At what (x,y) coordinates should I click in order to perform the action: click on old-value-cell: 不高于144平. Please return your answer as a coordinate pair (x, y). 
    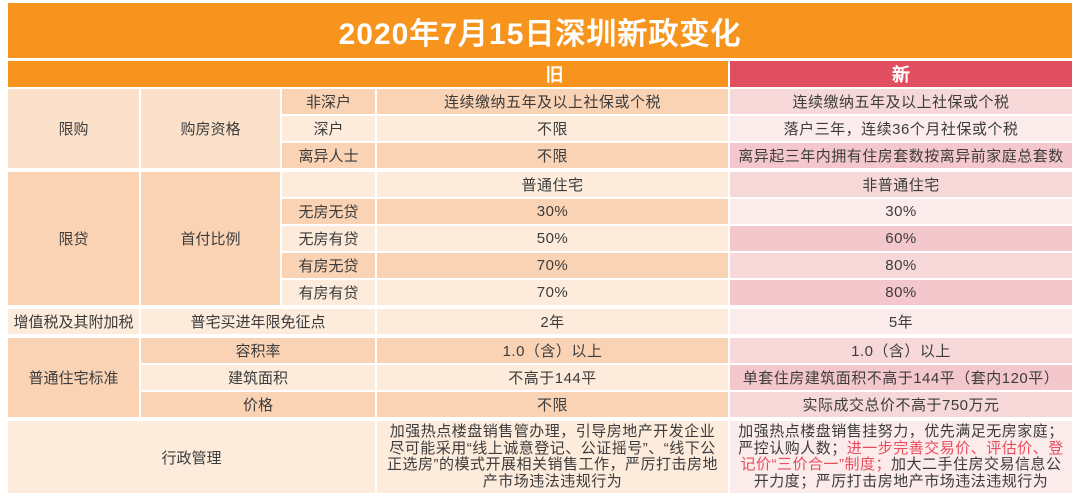
    Looking at the image, I should click on (552, 377).